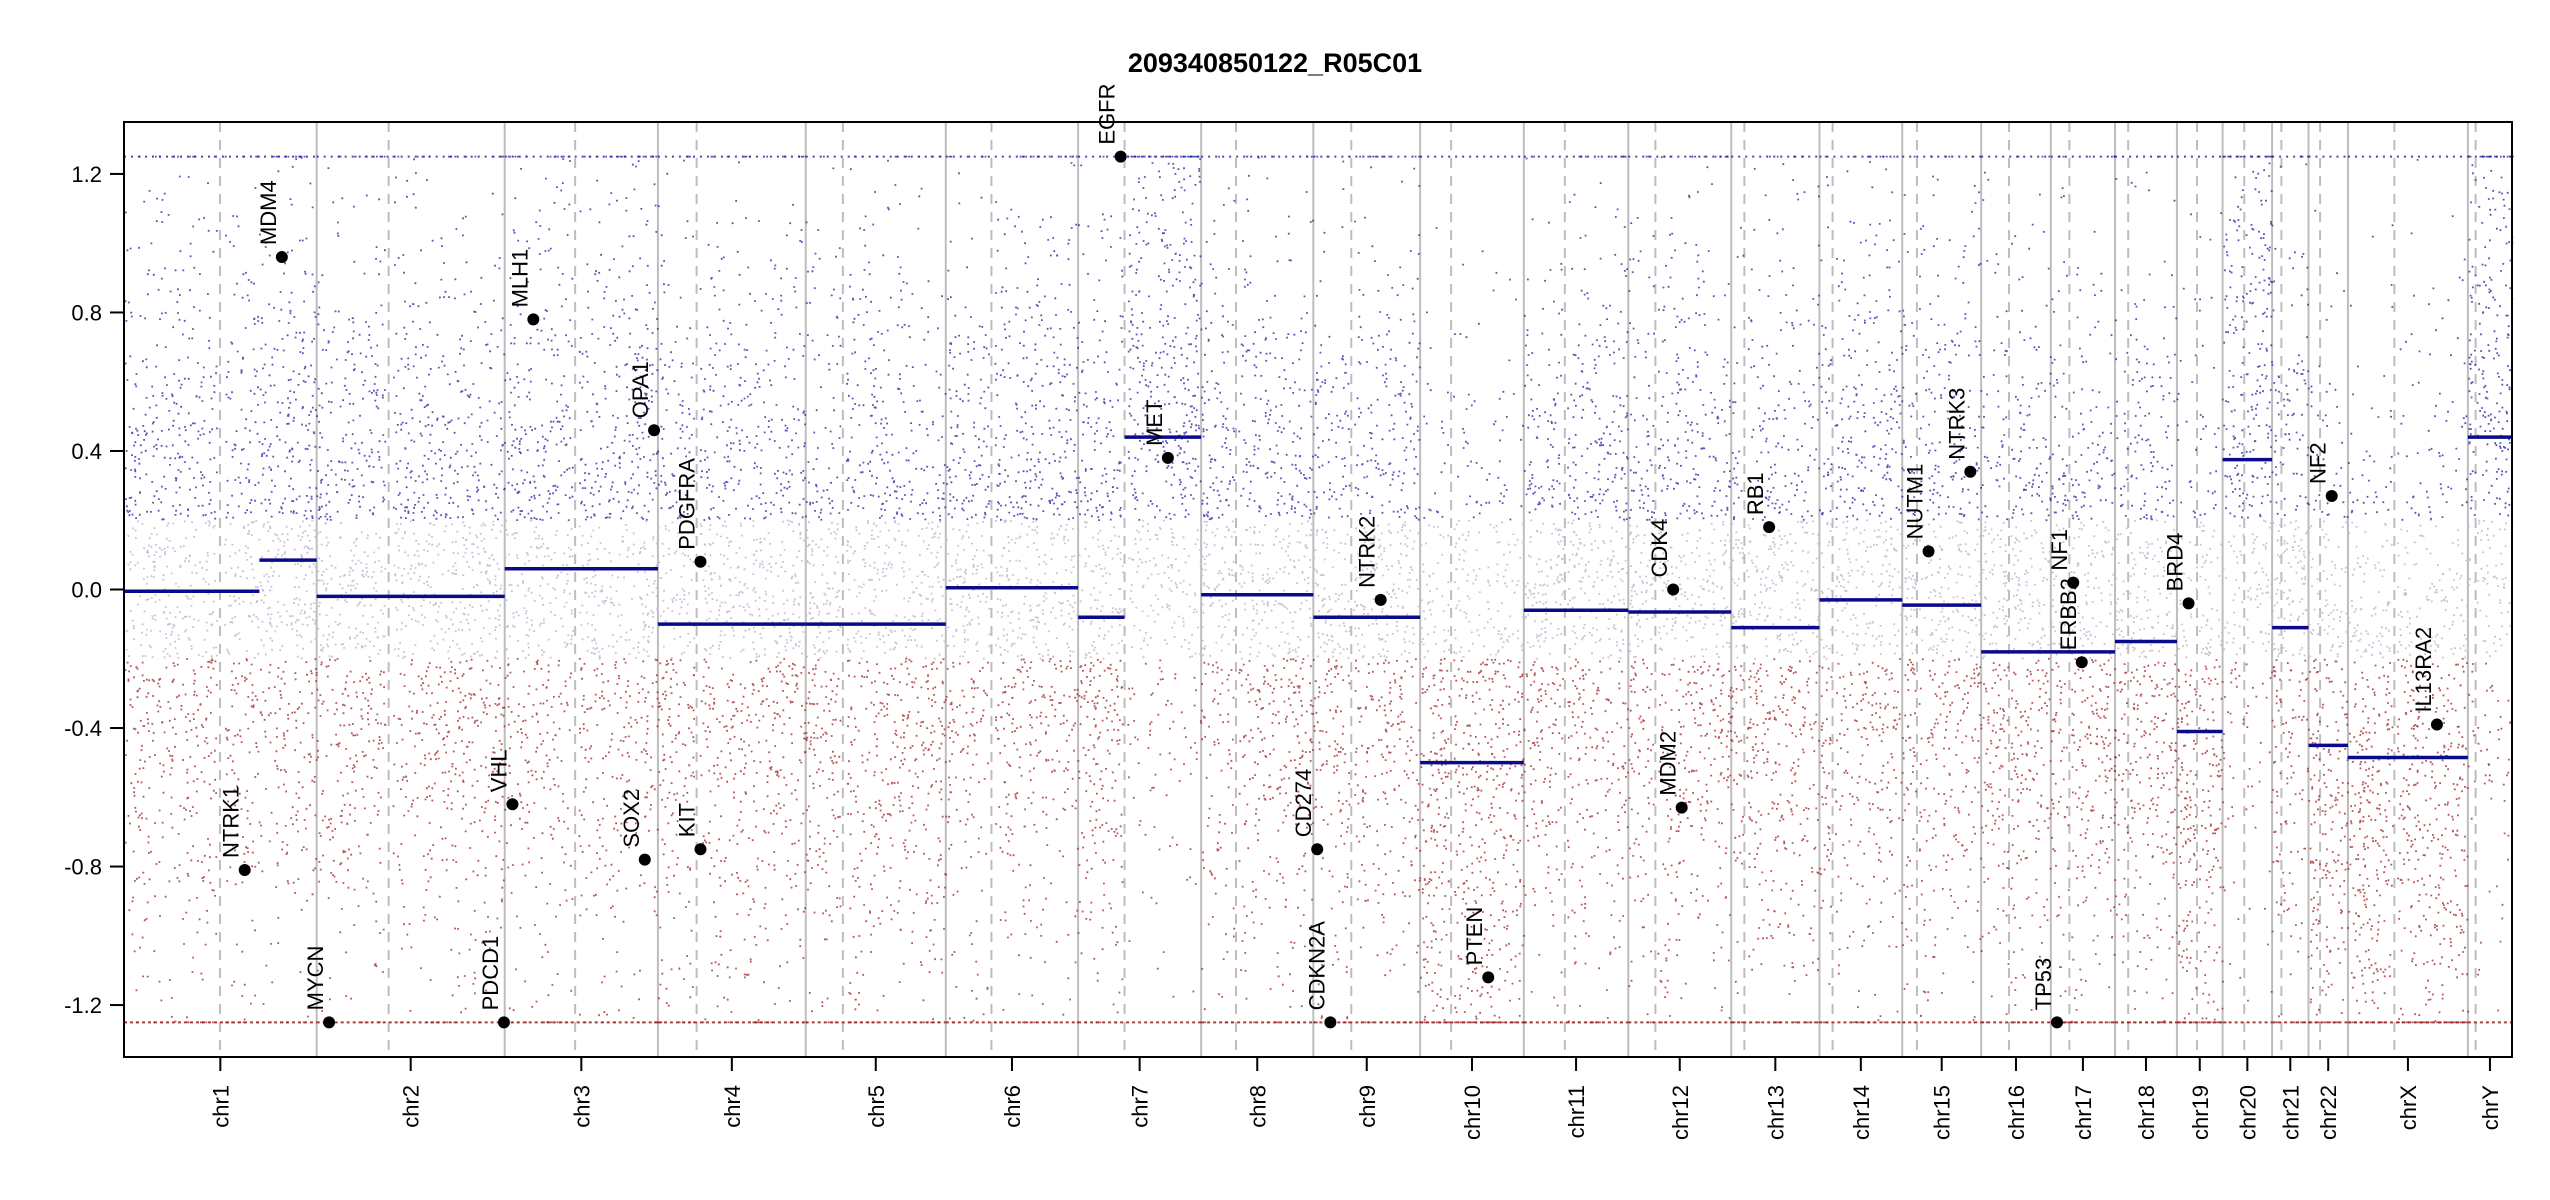 This screenshot has height=1200, width=2550. Describe the element at coordinates (2200, 841) in the screenshot. I see `probe-points-loss-chr19` at that location.